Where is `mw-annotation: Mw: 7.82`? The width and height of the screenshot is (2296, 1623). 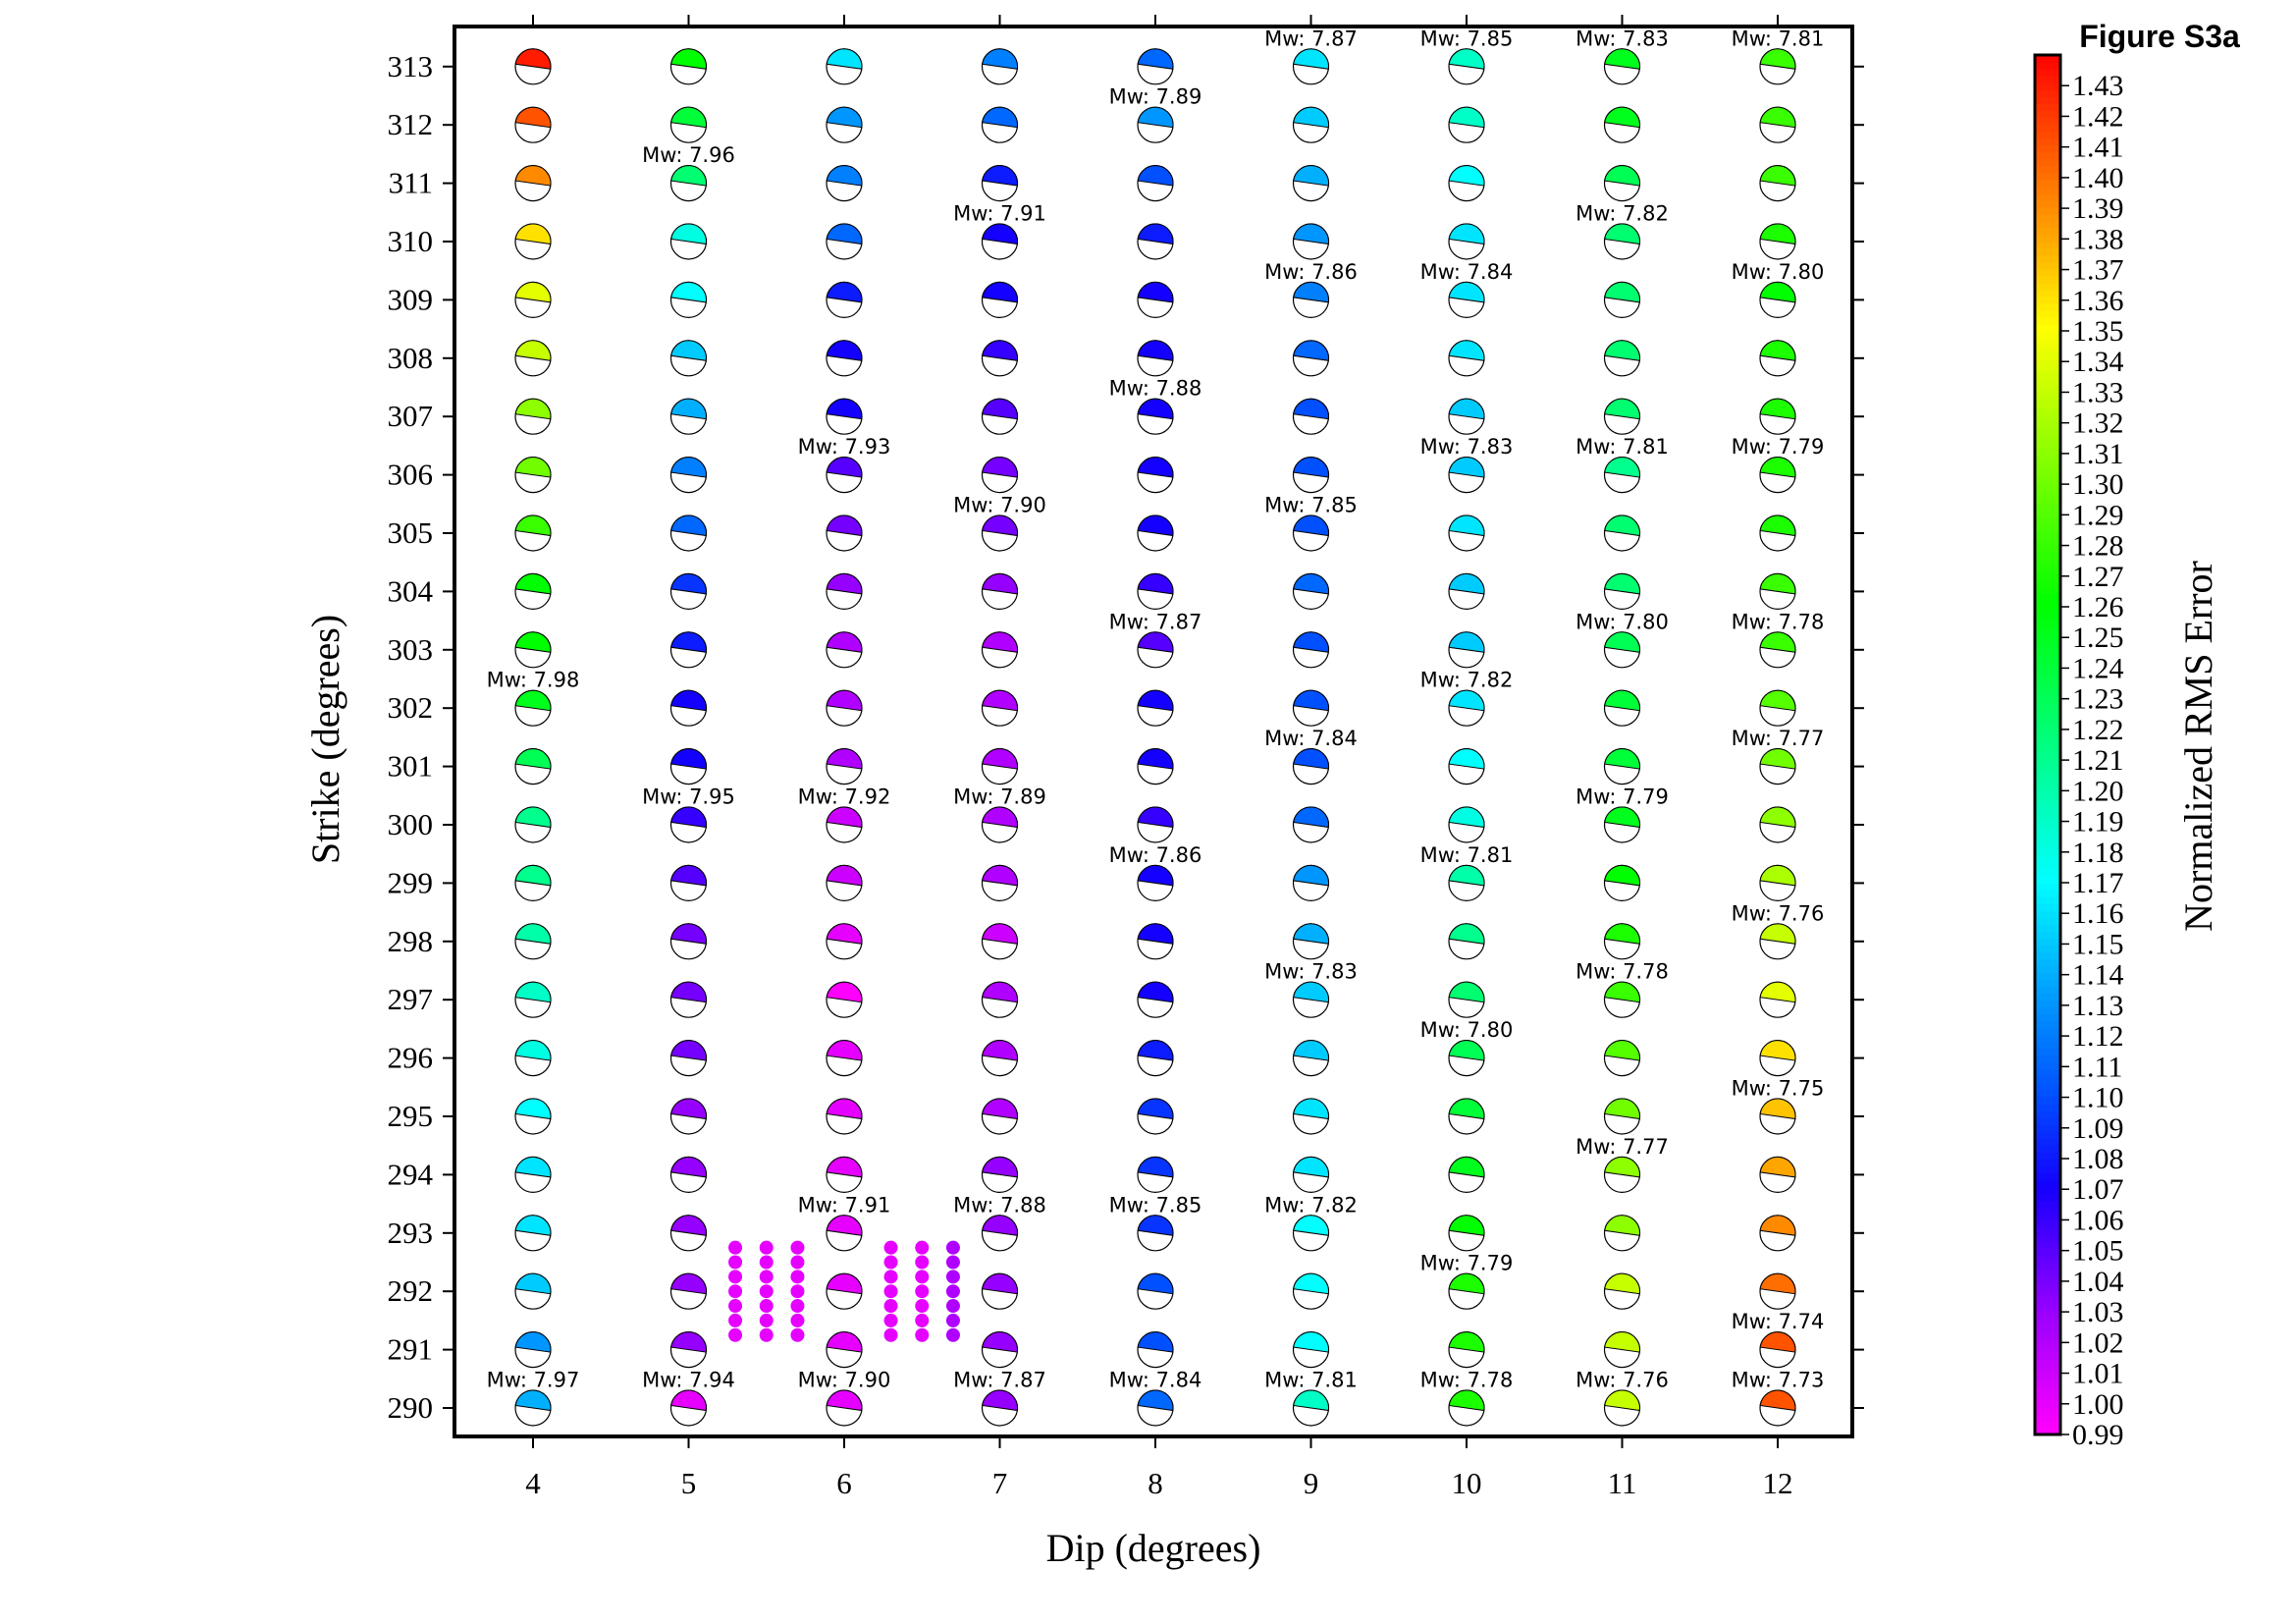
mw-annotation: Mw: 7.82 is located at coordinates (1622, 213).